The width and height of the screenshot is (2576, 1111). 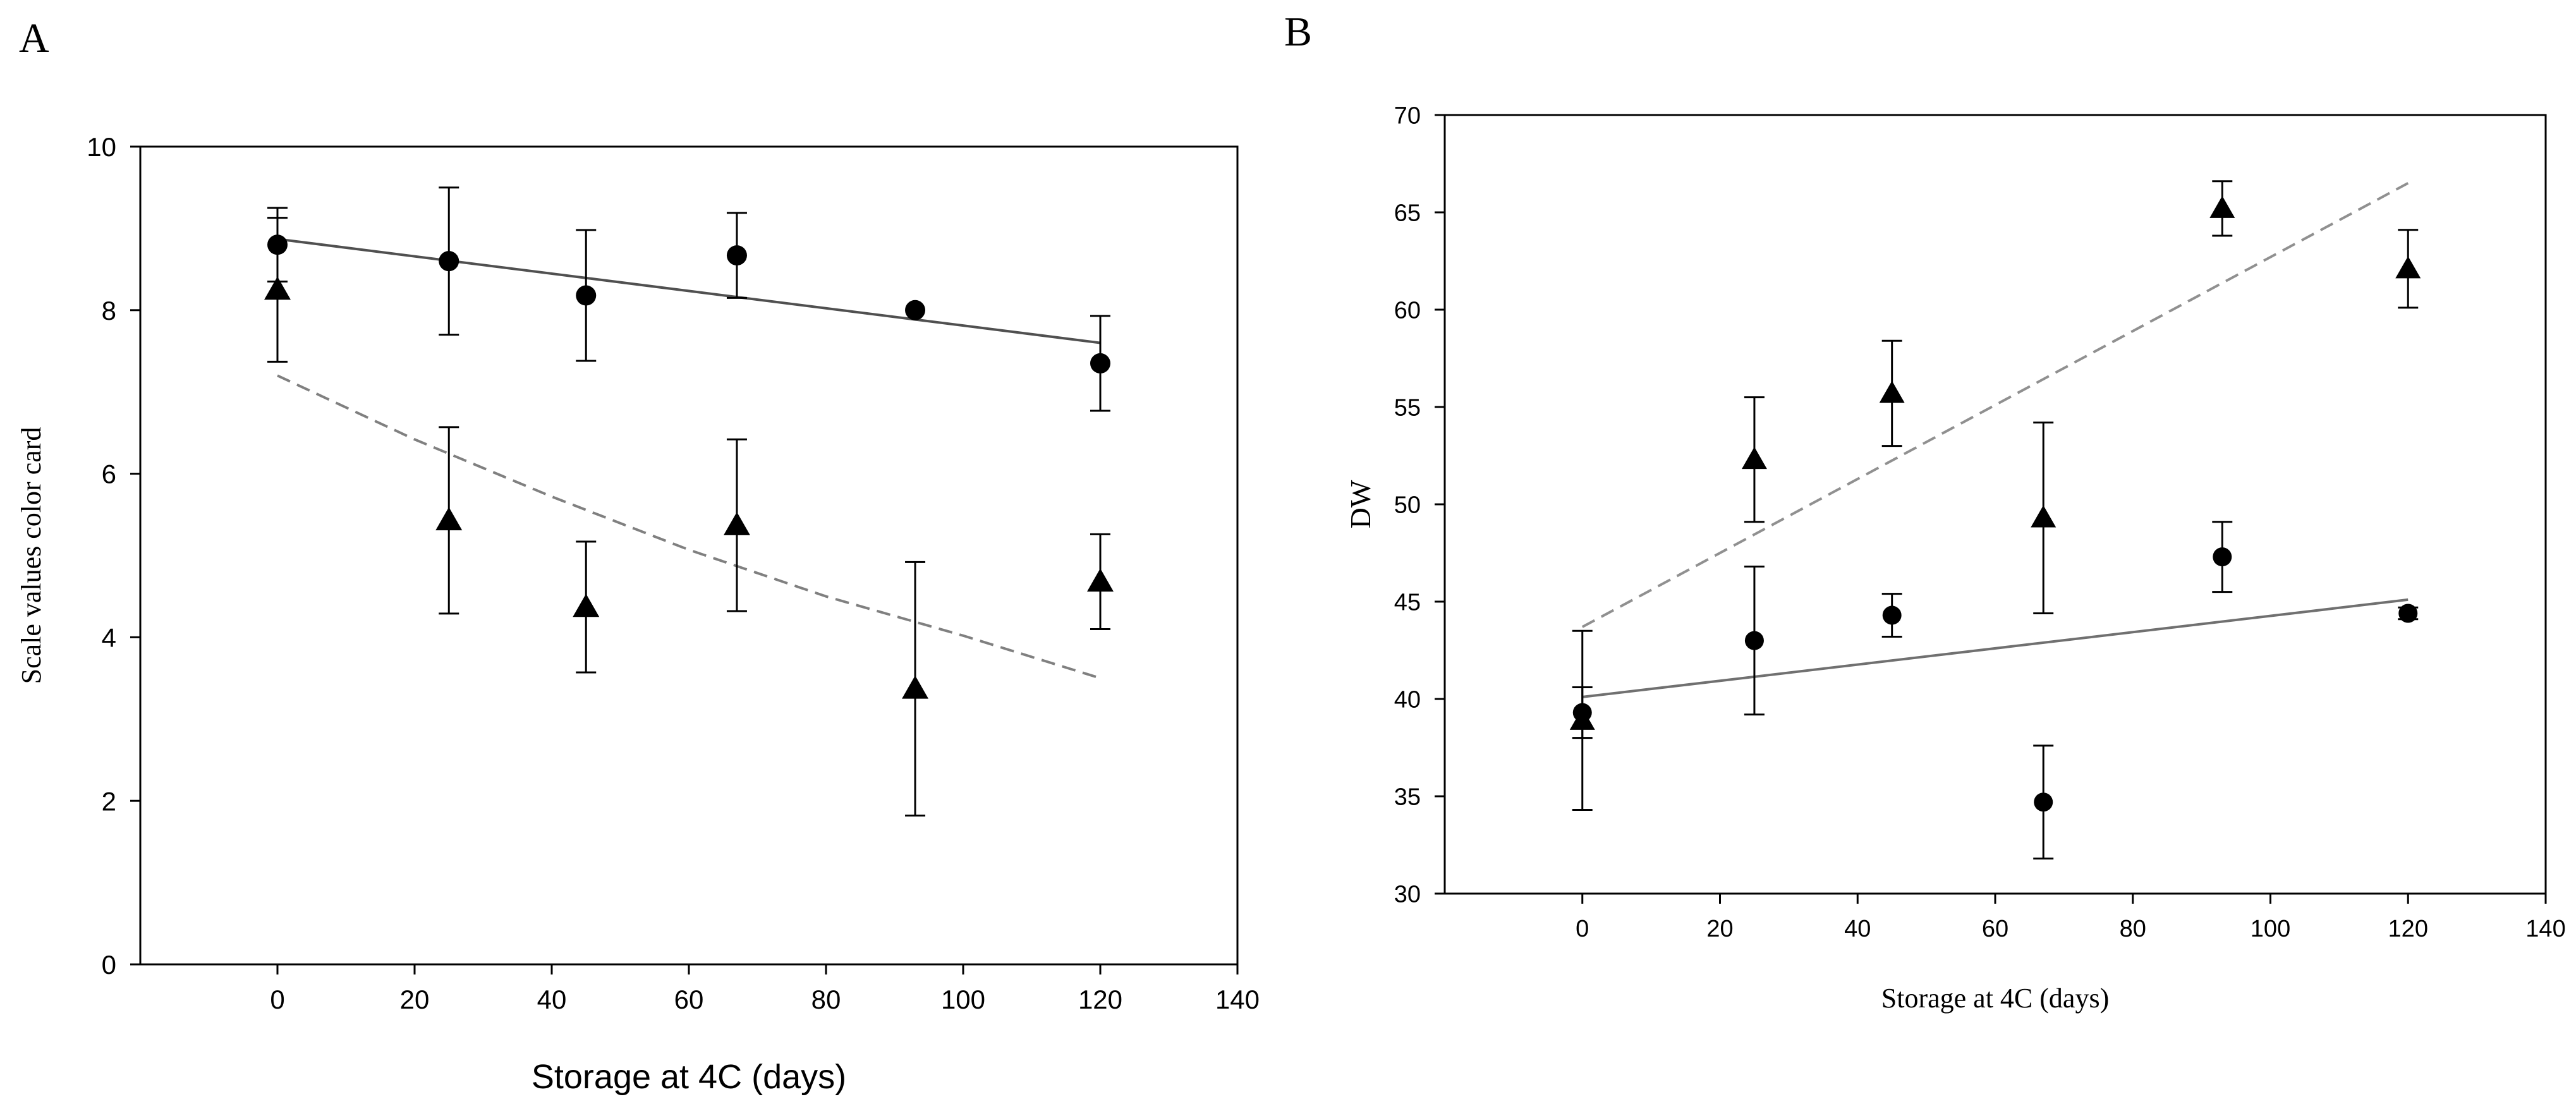 What do you see at coordinates (277, 1000) in the screenshot?
I see `chart-a-x-tick-label: 0` at bounding box center [277, 1000].